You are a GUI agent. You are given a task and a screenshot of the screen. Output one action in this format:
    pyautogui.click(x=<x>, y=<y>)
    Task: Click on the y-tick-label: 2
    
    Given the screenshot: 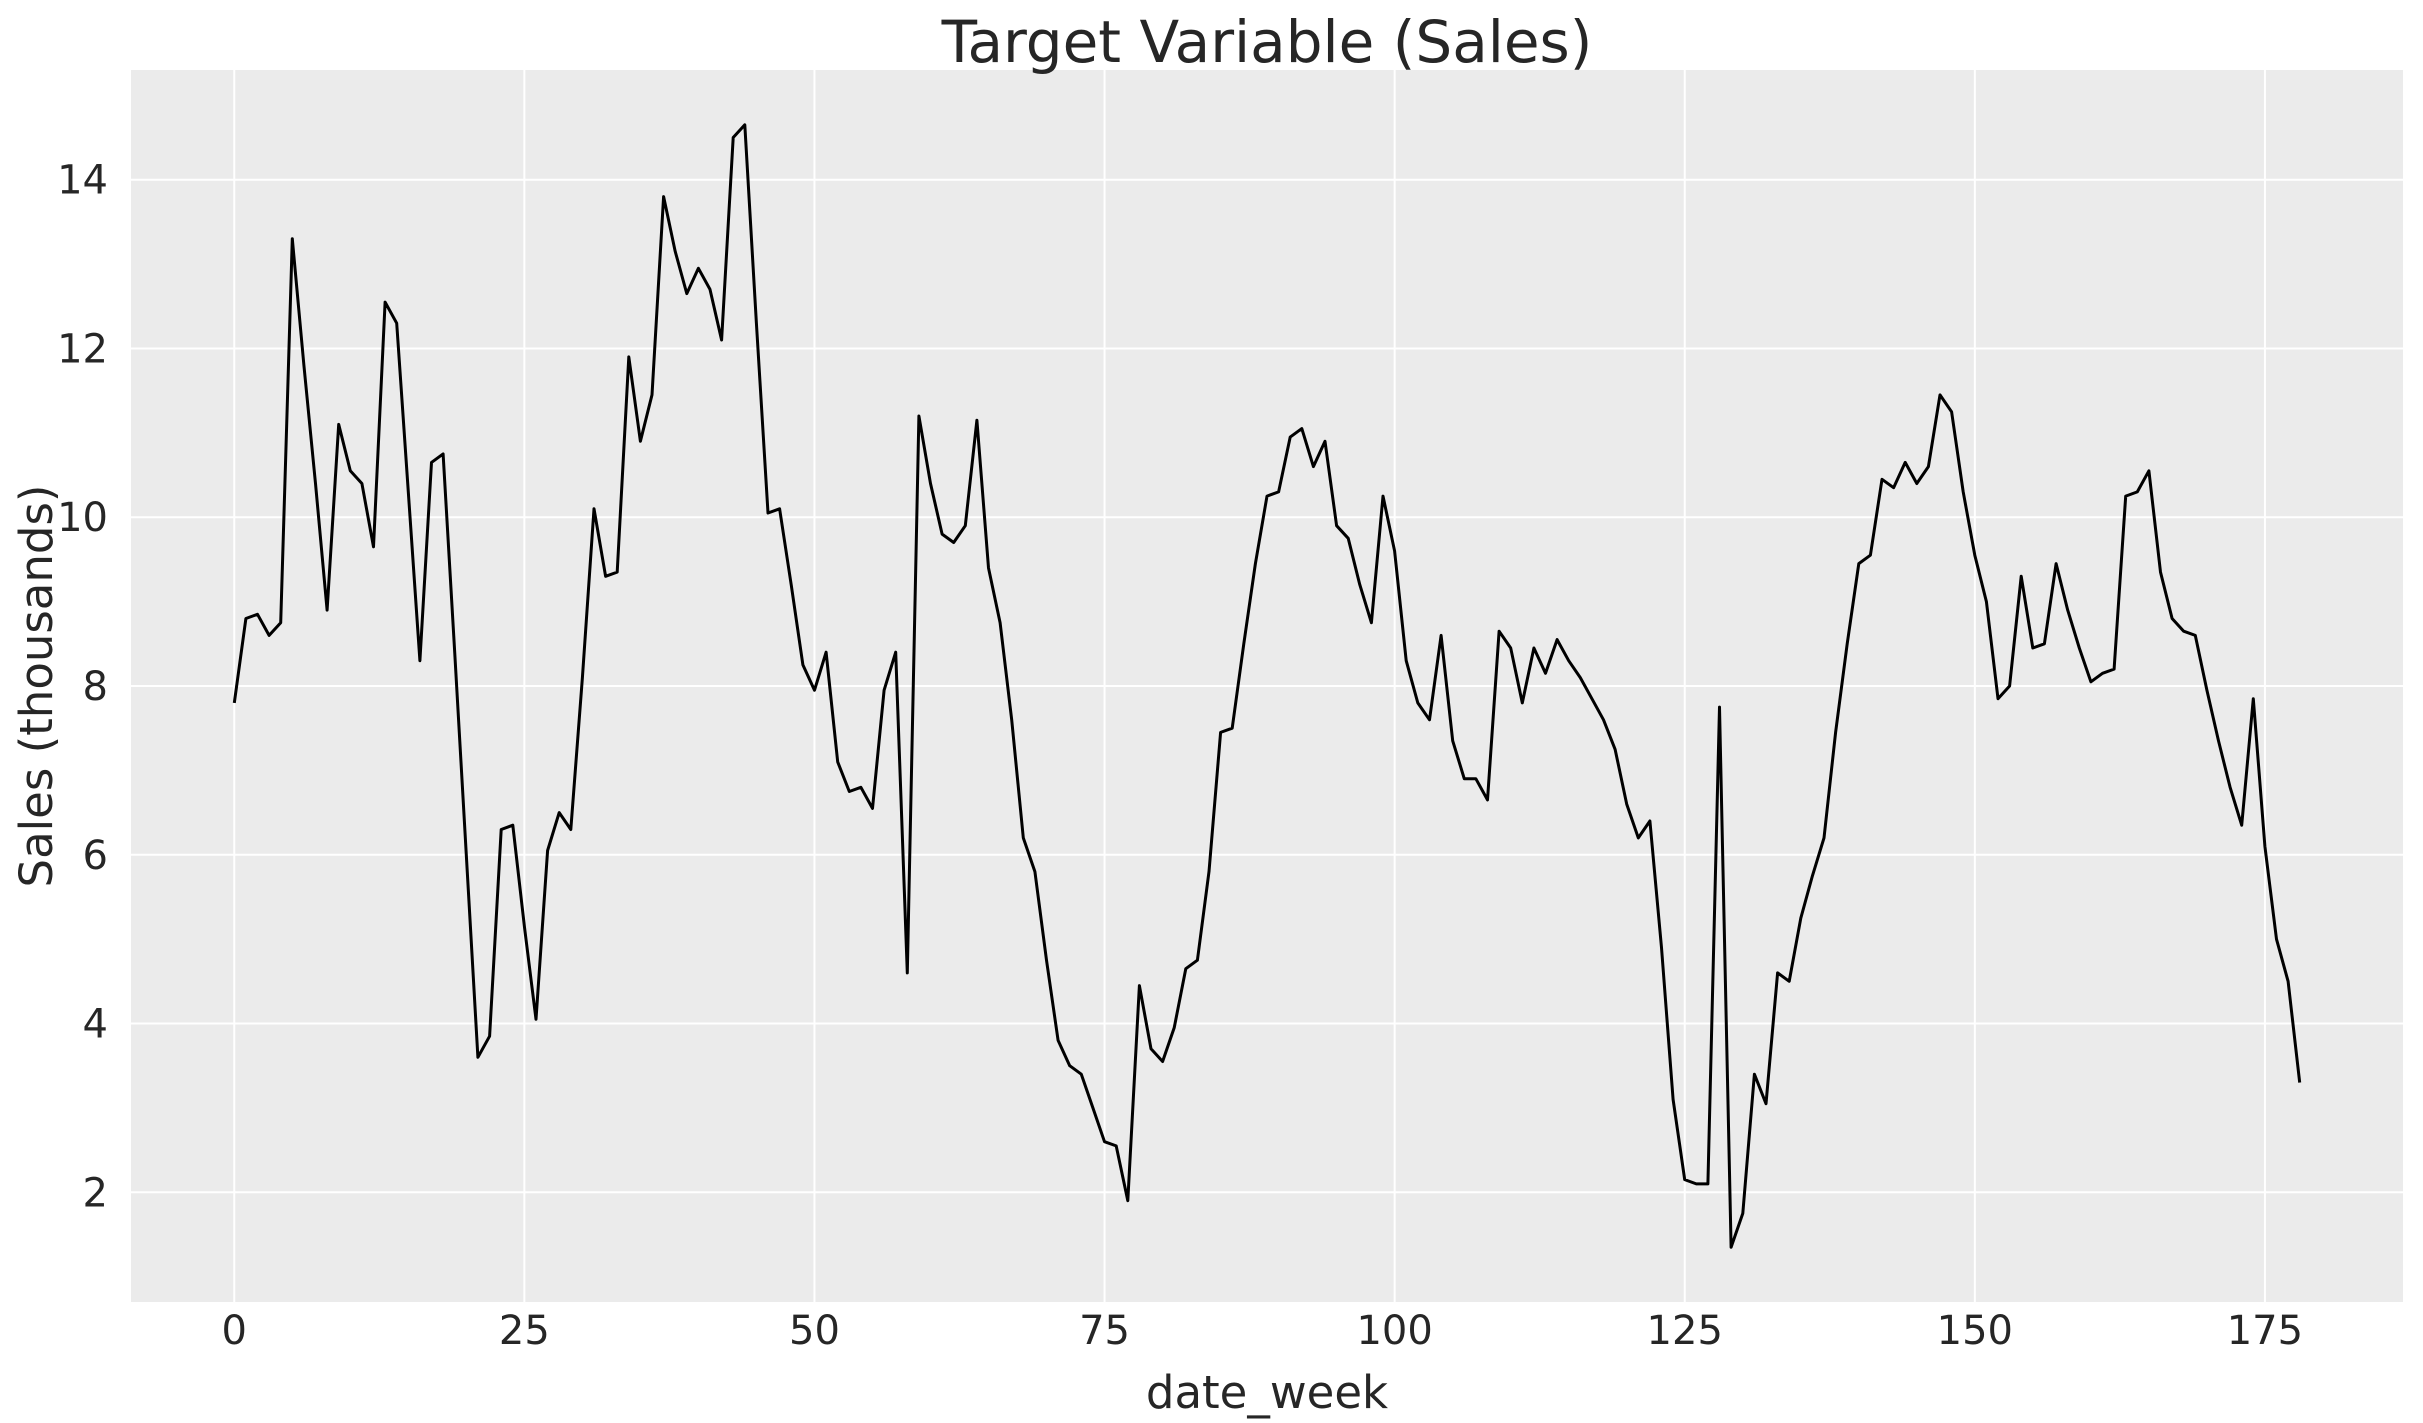 What is the action you would take?
    pyautogui.click(x=95, y=1193)
    